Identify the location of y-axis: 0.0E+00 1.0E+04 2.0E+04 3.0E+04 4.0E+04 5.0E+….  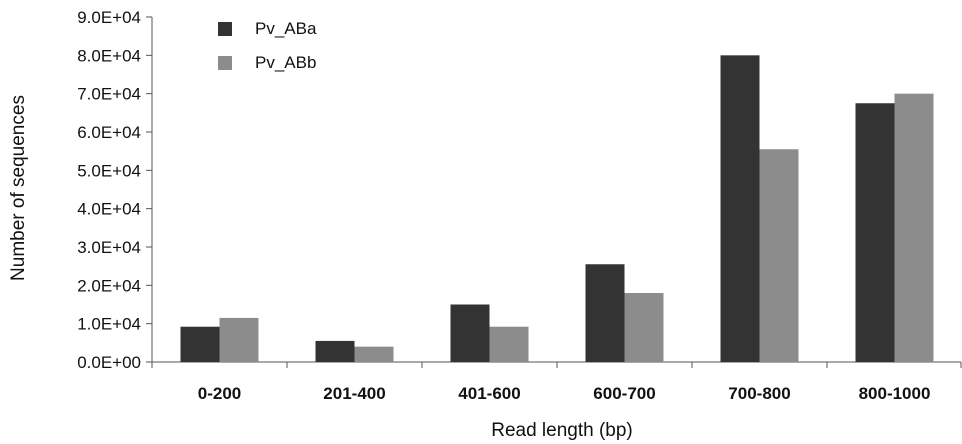
(115, 190).